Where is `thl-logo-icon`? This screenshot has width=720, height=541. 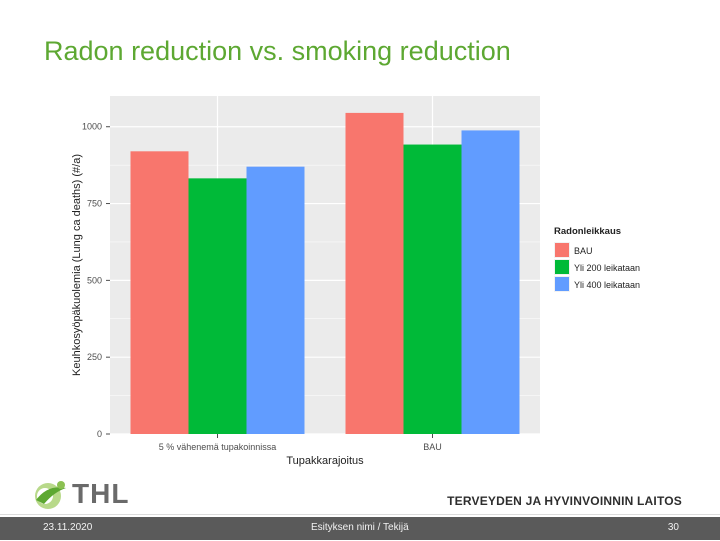
thl-logo-icon is located at coordinates (50, 495).